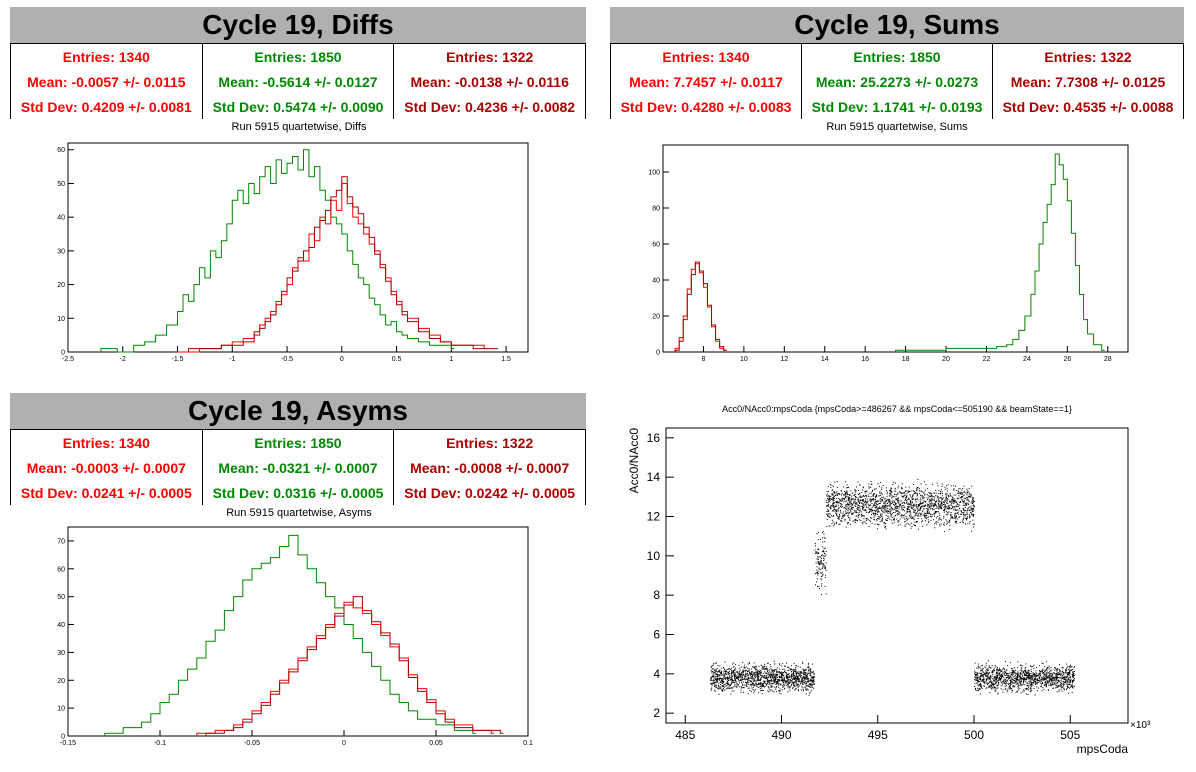 Image resolution: width=1196 pixels, height=772 pixels. Describe the element at coordinates (1070, 735) in the screenshot. I see `x-tick-label: 505` at that location.